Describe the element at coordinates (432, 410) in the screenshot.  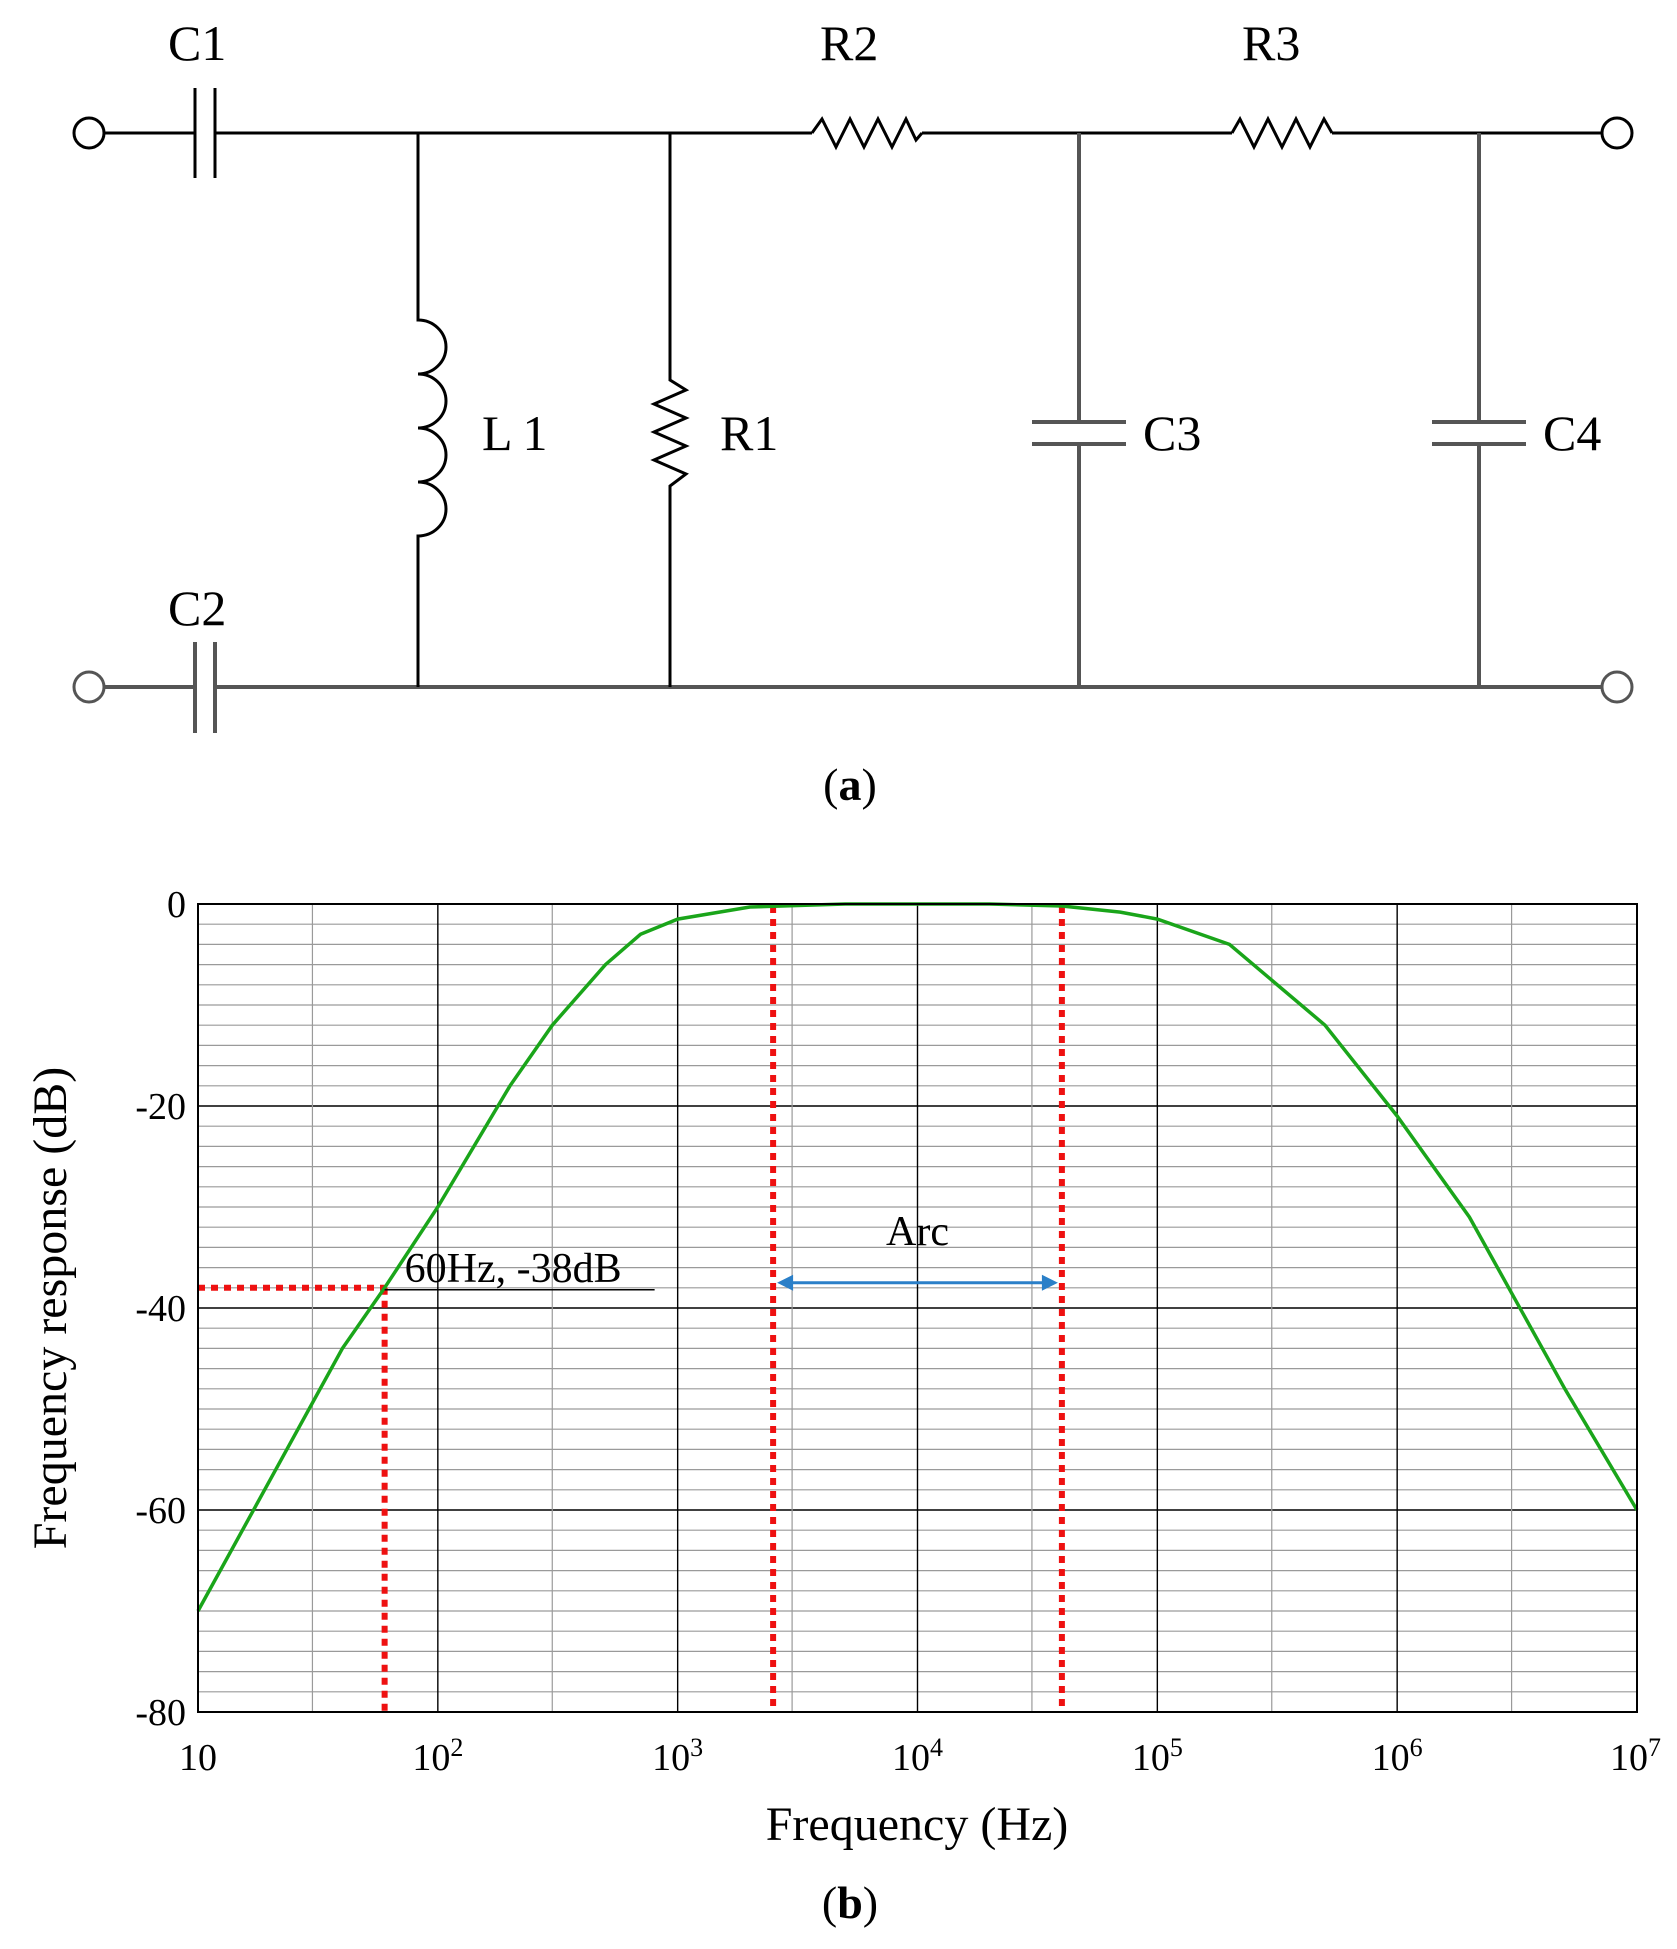
I see `l1-inductor` at that location.